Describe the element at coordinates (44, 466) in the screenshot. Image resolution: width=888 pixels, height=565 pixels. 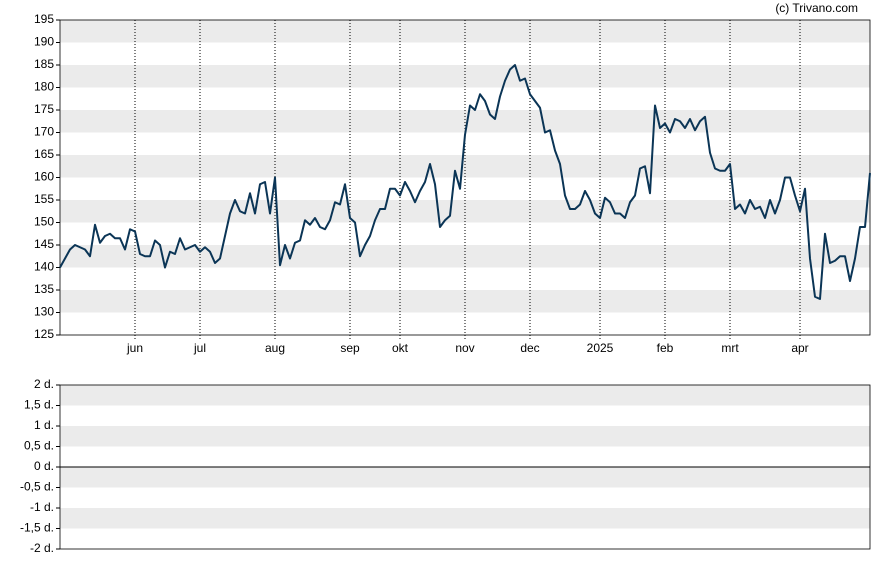
I see `y-tick-label: 0 d.` at that location.